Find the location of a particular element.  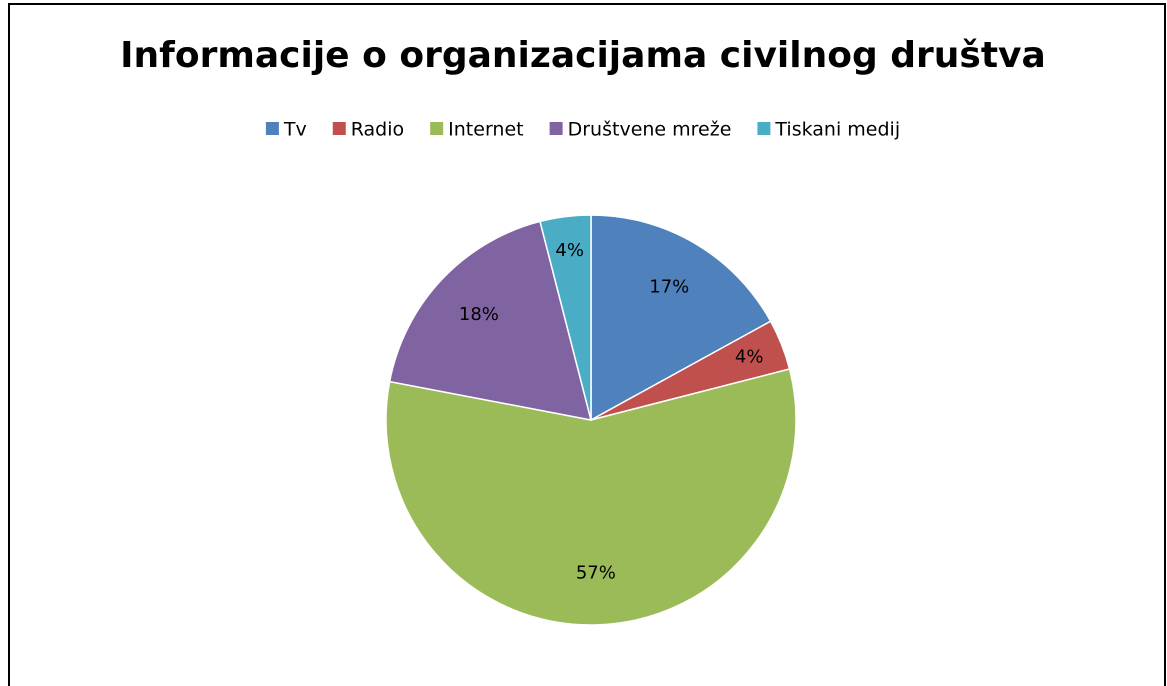

data-label: 17% is located at coordinates (669, 287).